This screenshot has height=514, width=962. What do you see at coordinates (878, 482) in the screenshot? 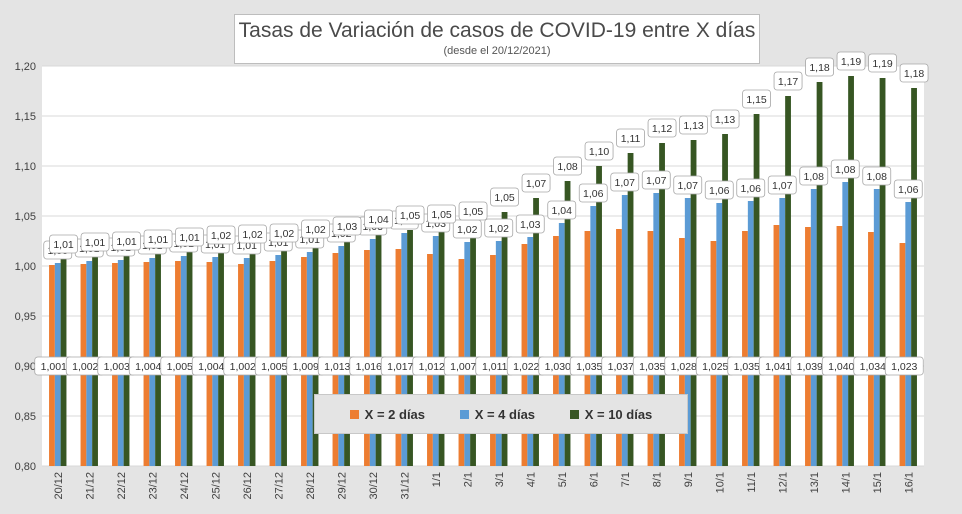
I see `x-tick-label: 15/1` at bounding box center [878, 482].